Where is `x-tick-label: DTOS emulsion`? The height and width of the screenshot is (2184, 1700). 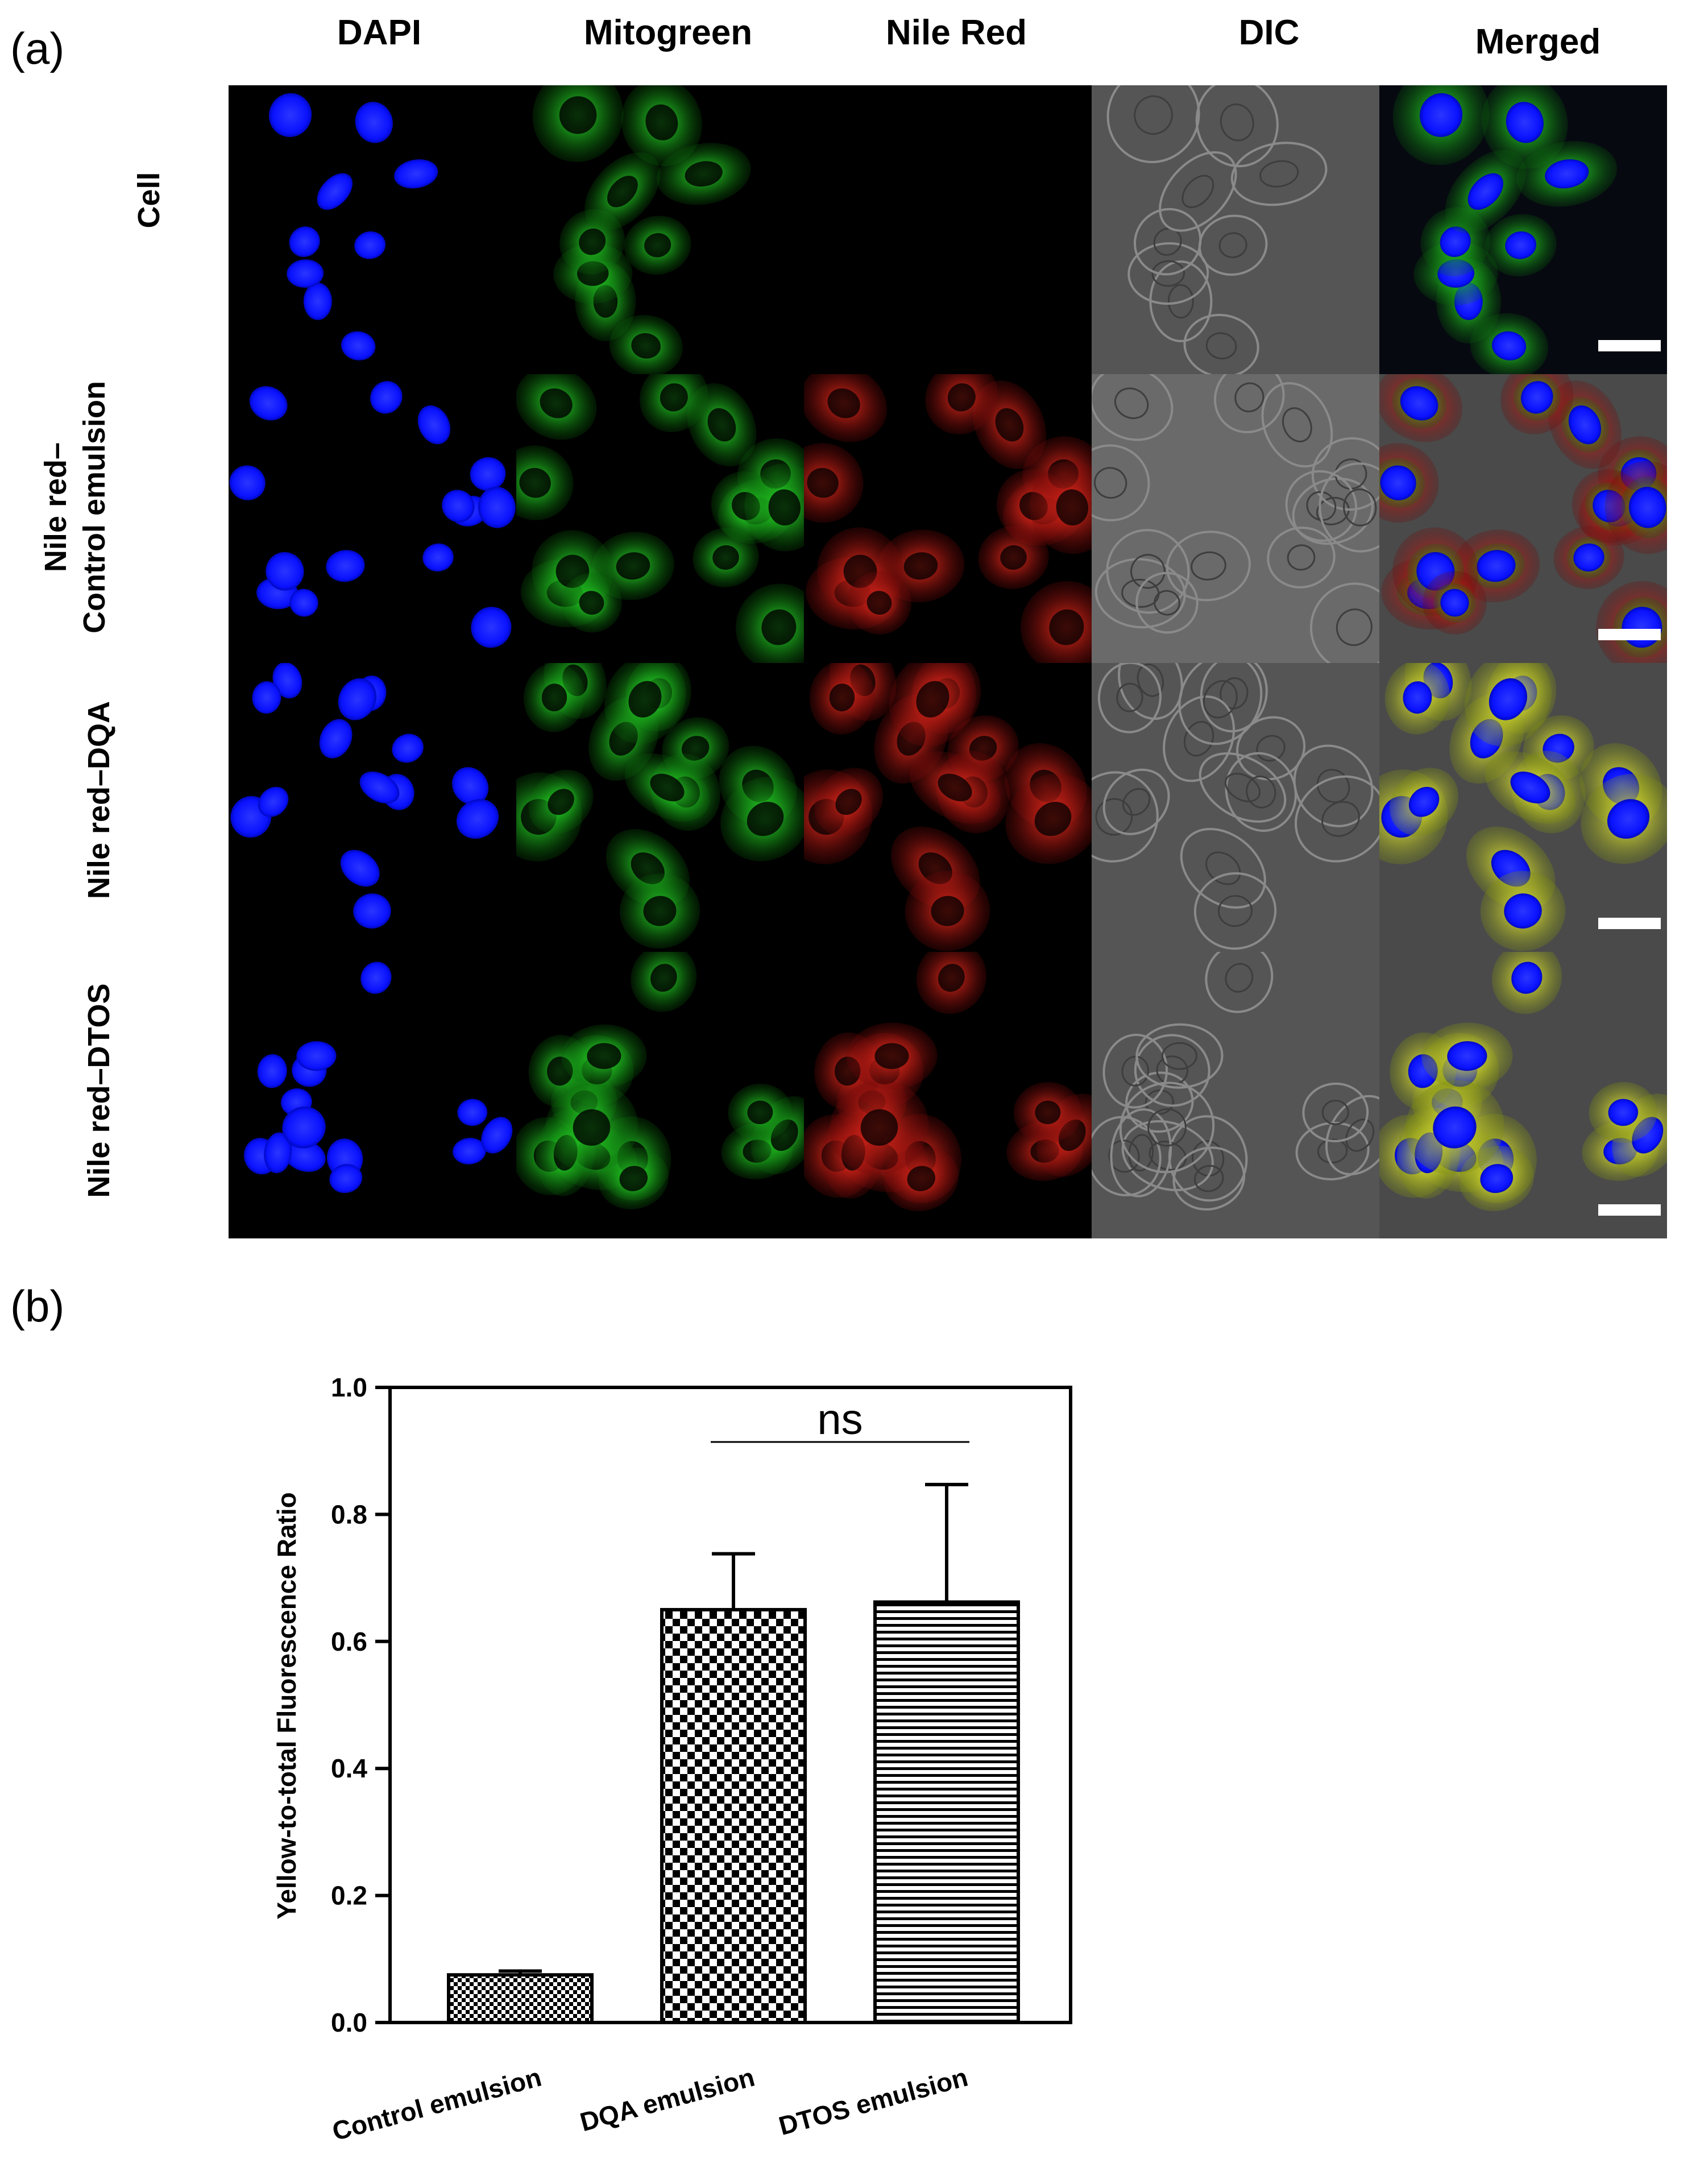
x-tick-label: DTOS emulsion is located at coordinates (873, 2101).